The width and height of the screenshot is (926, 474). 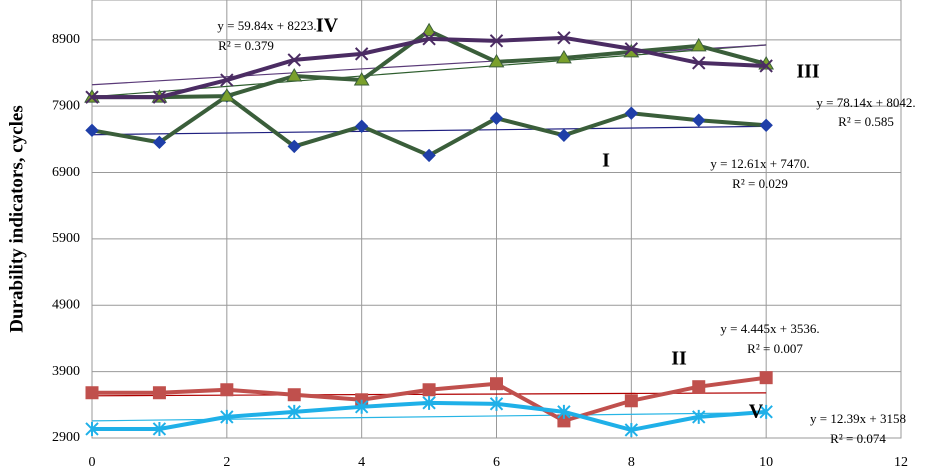 I want to click on y-axis-label: Durability indicators, cycles, so click(x=16, y=218).